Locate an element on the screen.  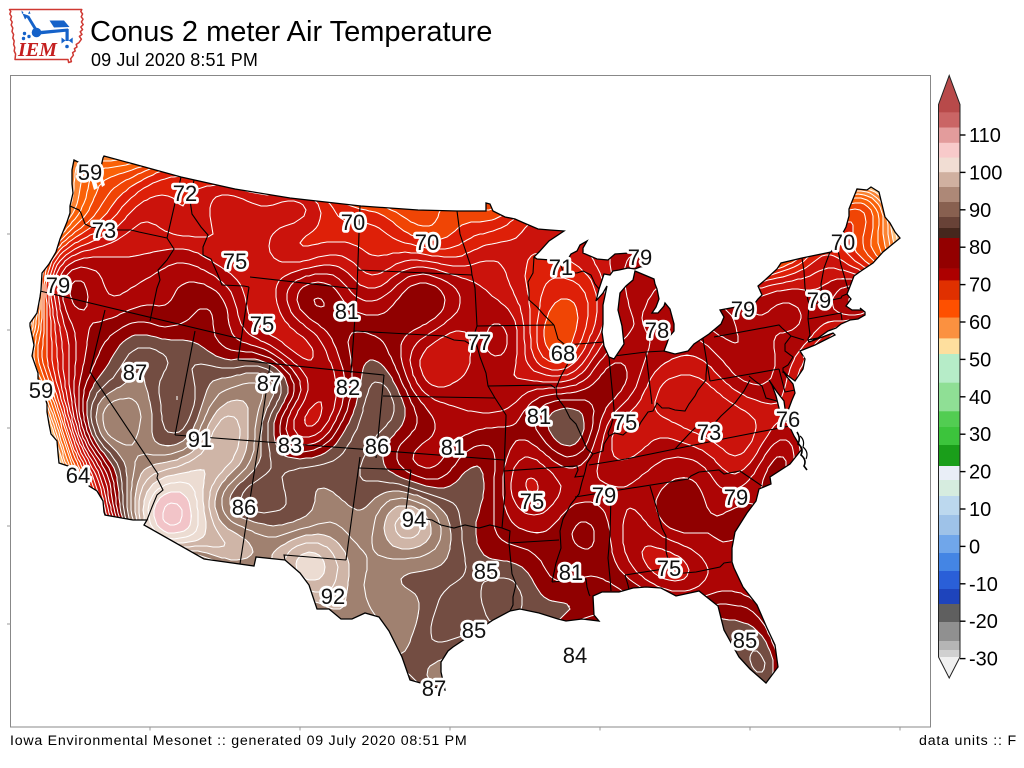
svg-text: 60 is located at coordinates (980, 323).